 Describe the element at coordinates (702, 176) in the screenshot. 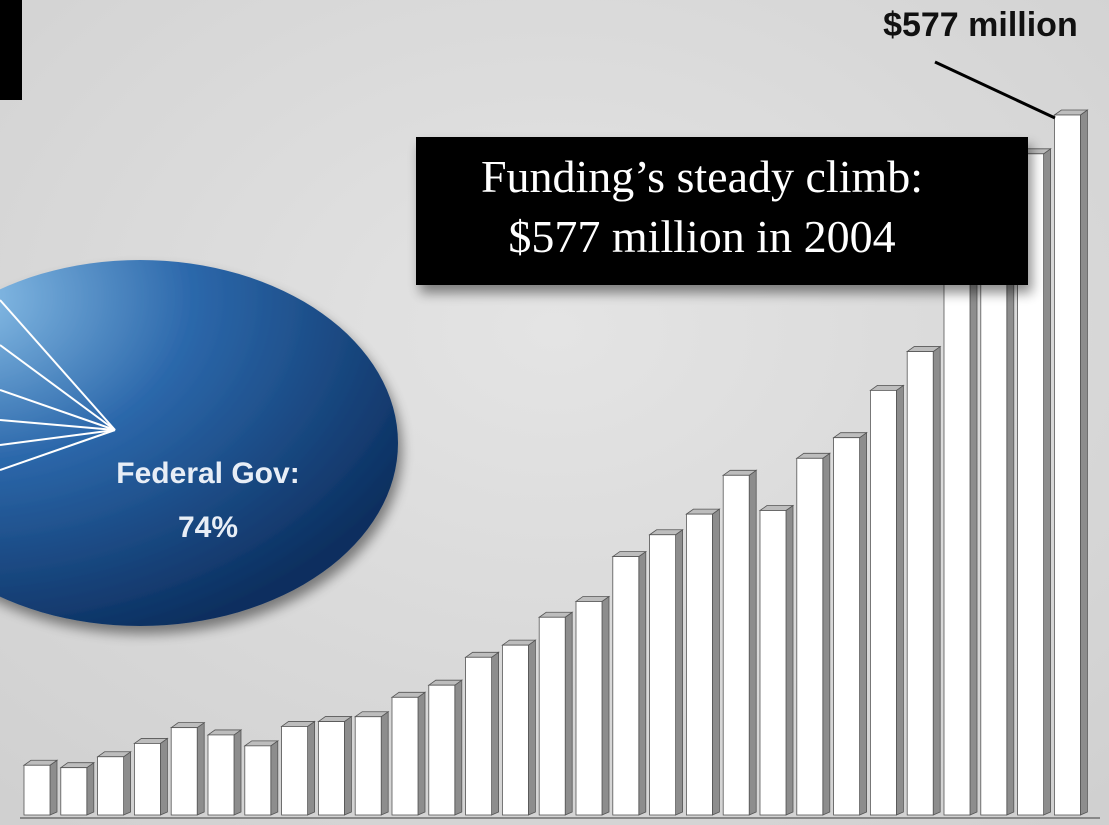

I see `annotation-line: Funding’s steady climb:` at that location.